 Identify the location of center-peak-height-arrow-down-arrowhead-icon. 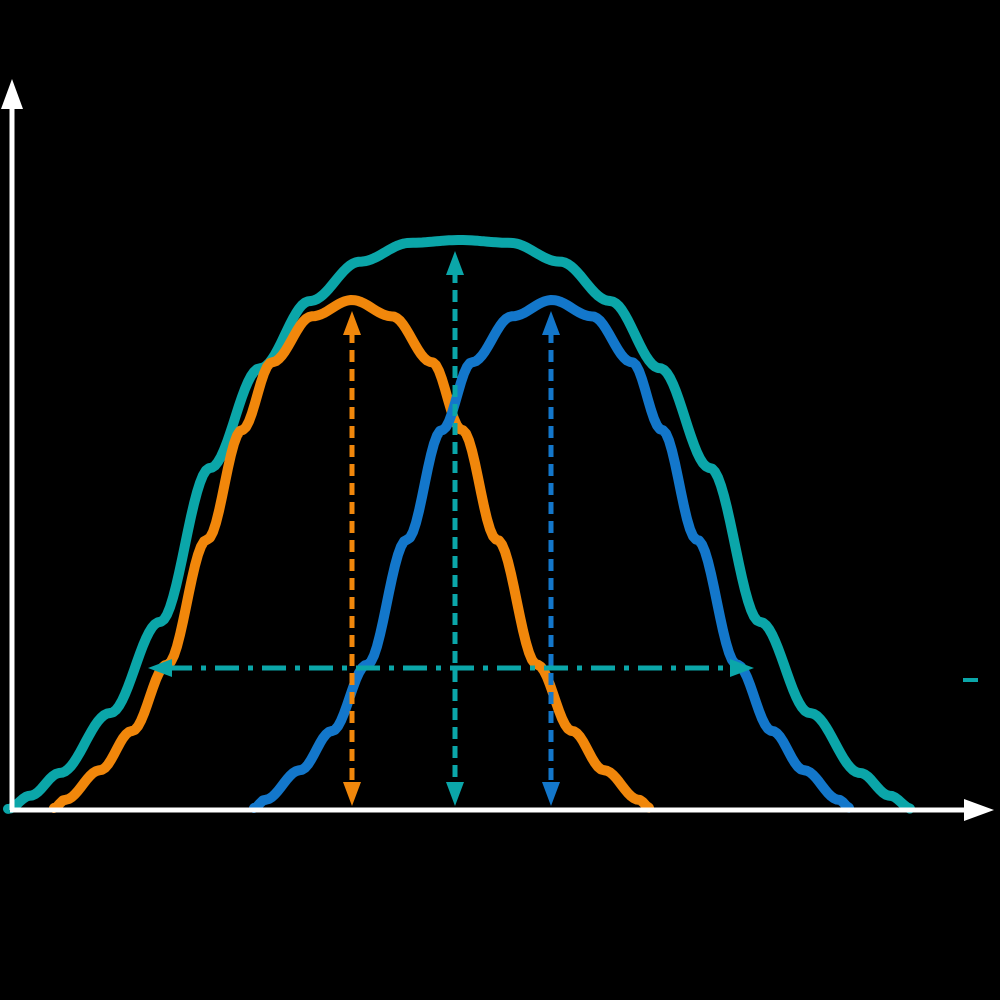
(455, 794).